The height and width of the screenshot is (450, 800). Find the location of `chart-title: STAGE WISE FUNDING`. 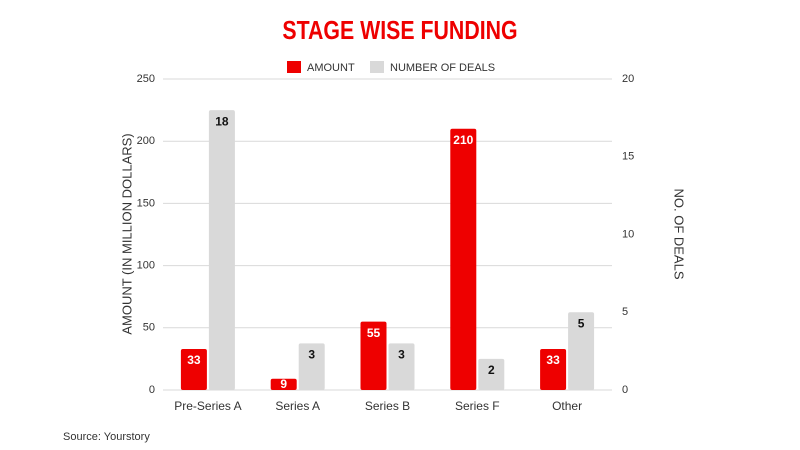

chart-title: STAGE WISE FUNDING is located at coordinates (399, 31).